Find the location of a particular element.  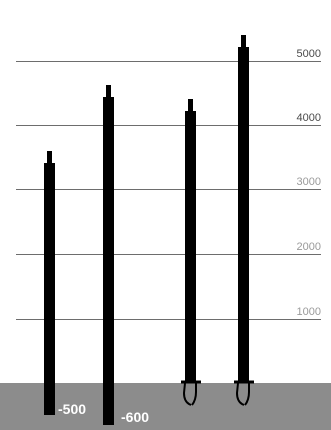

rod-2-shaft is located at coordinates (108, 261).